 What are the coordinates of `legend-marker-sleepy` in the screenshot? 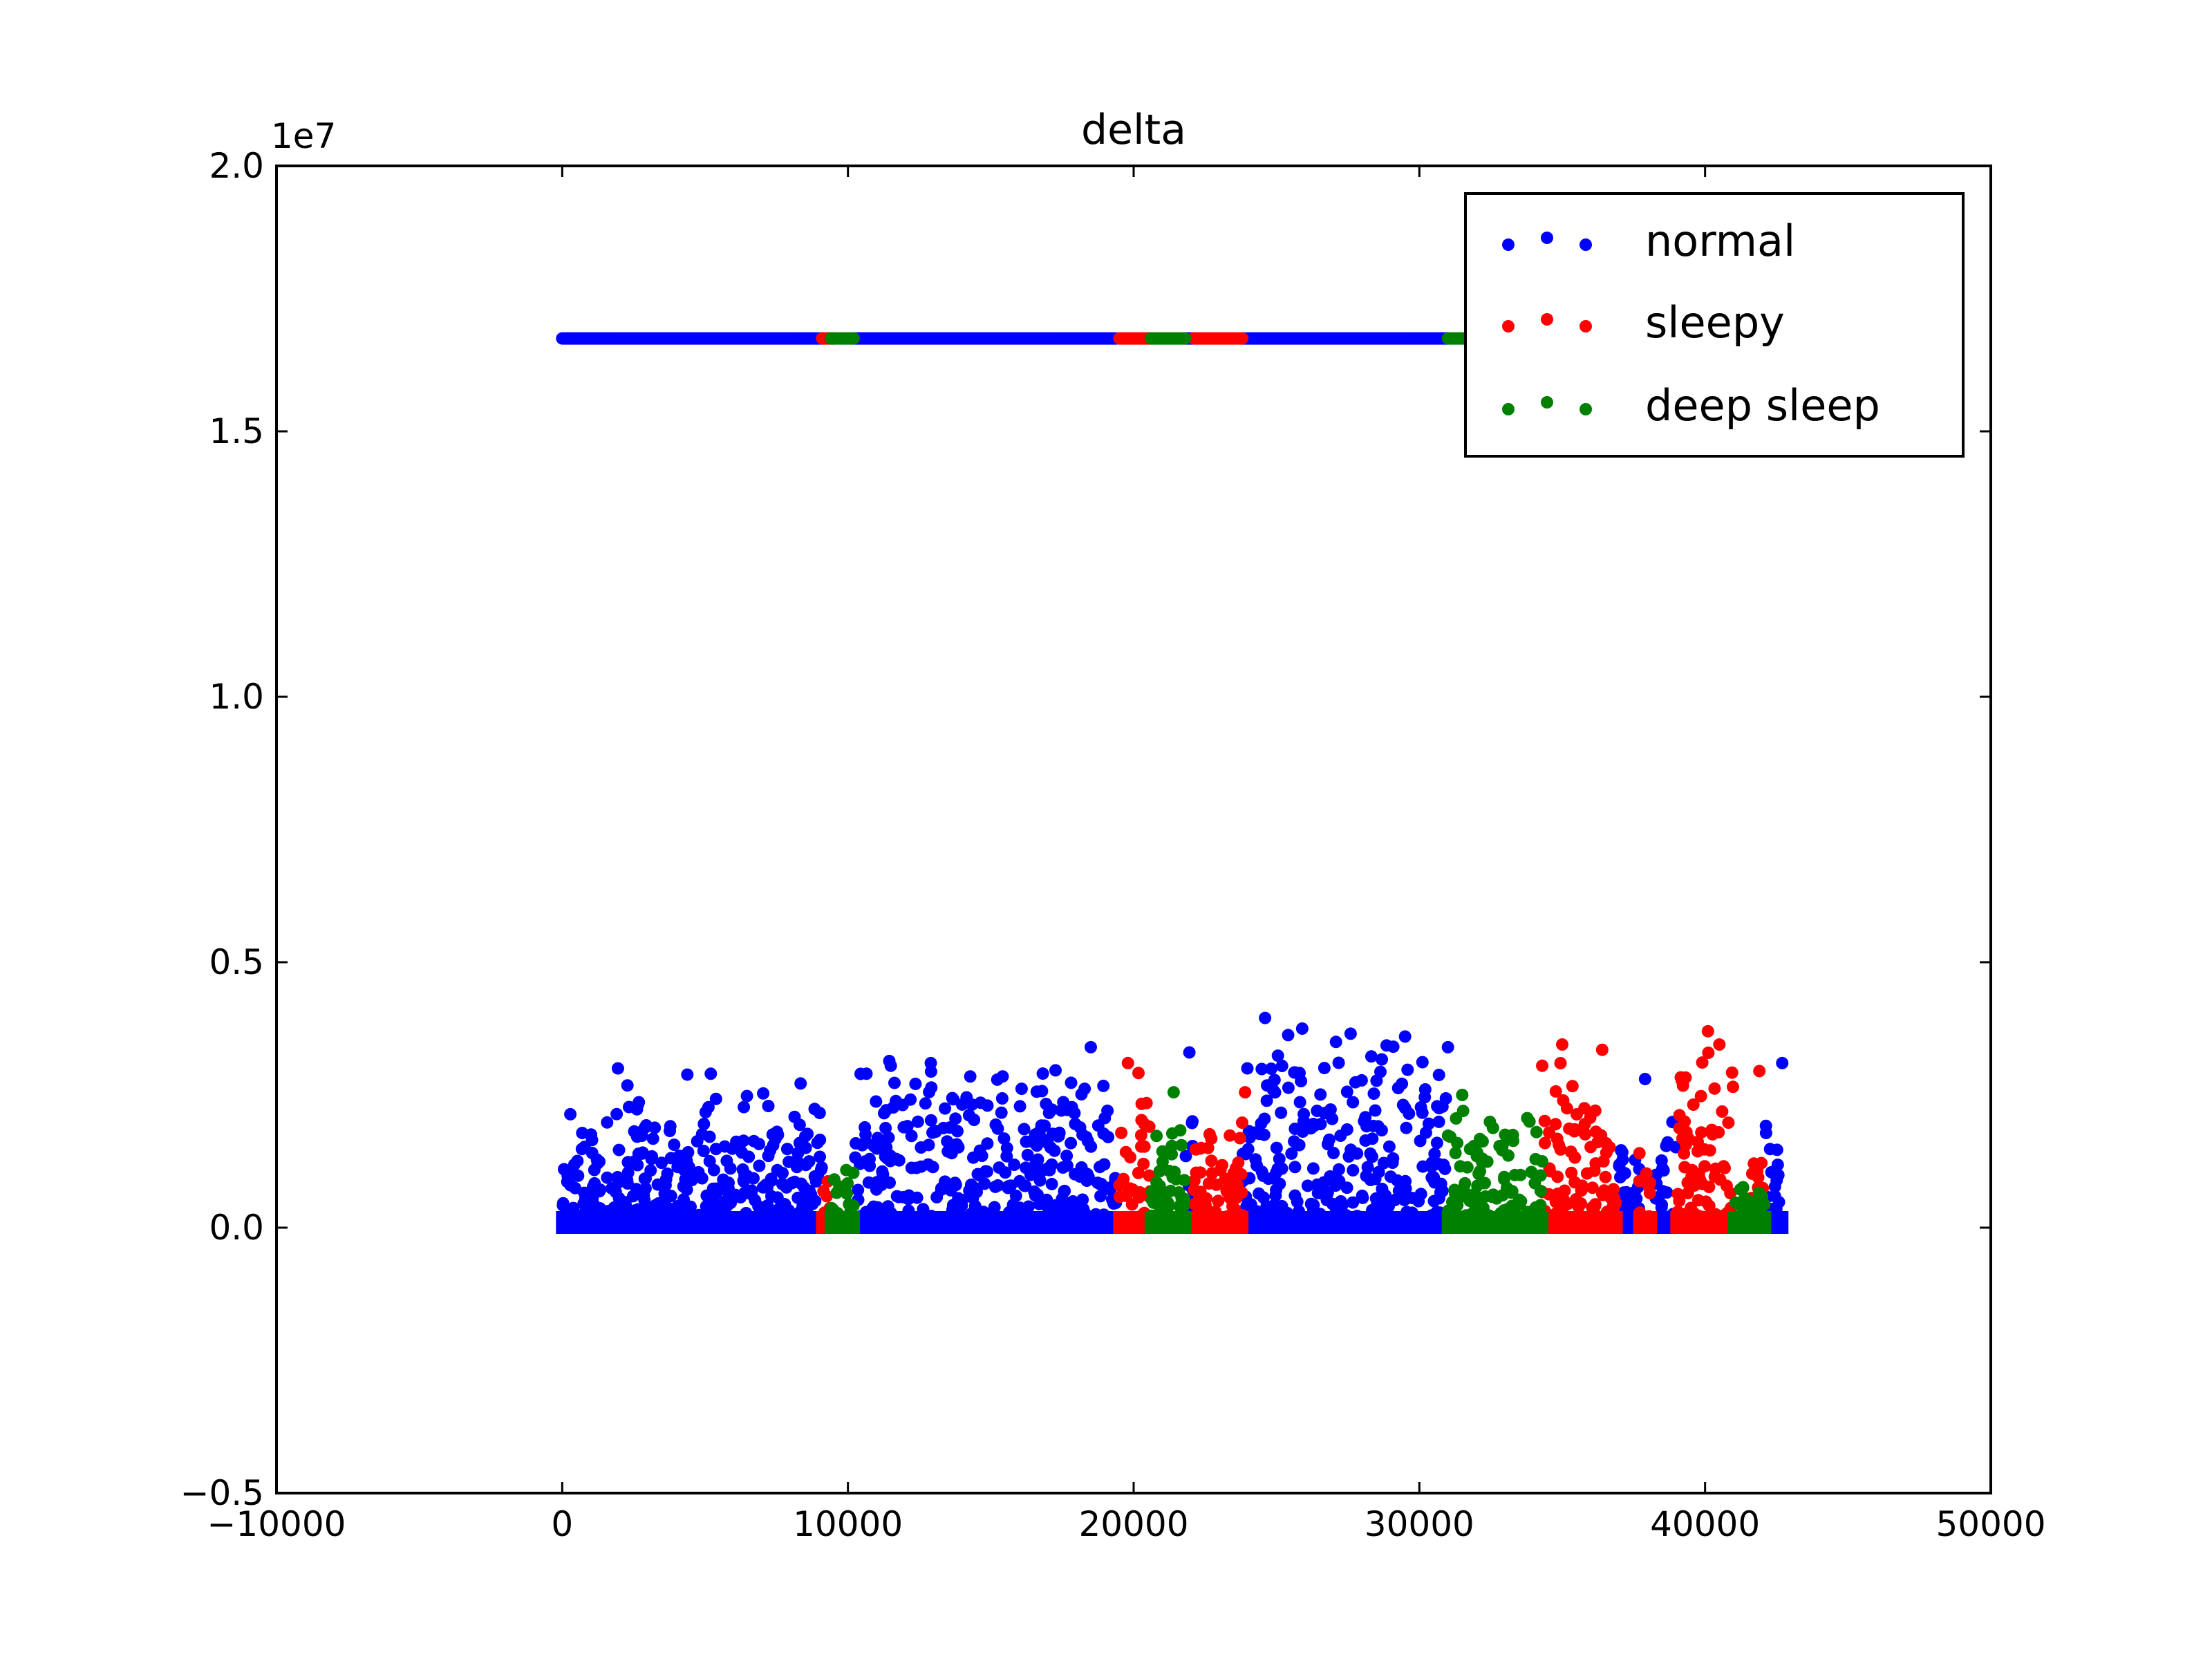 It's located at (1586, 326).